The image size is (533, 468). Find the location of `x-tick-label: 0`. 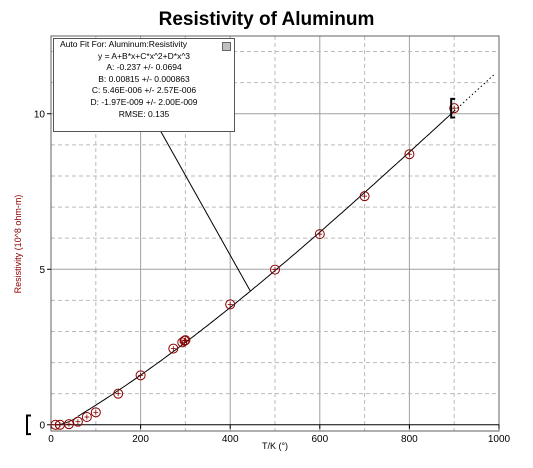

x-tick-label: 0 is located at coordinates (51, 439).